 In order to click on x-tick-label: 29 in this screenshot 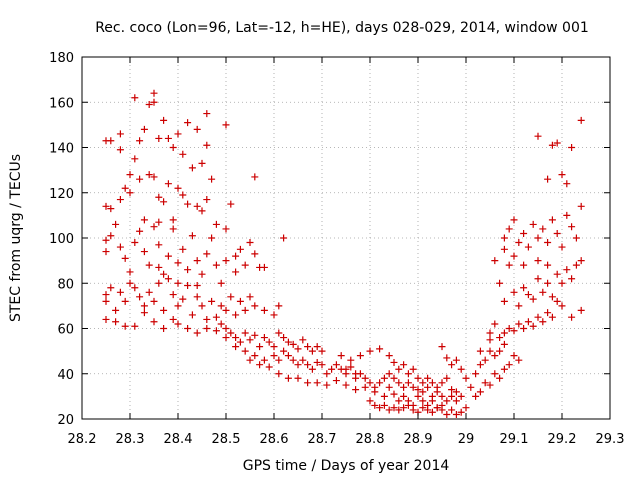, I will do `click(466, 439)`.